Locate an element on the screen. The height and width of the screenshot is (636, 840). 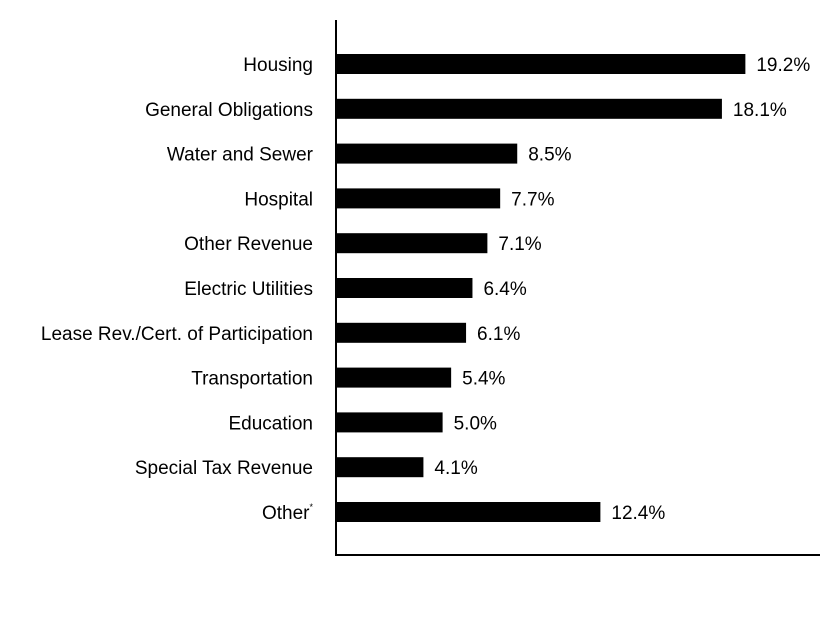
value-label: 19.2% is located at coordinates (783, 65).